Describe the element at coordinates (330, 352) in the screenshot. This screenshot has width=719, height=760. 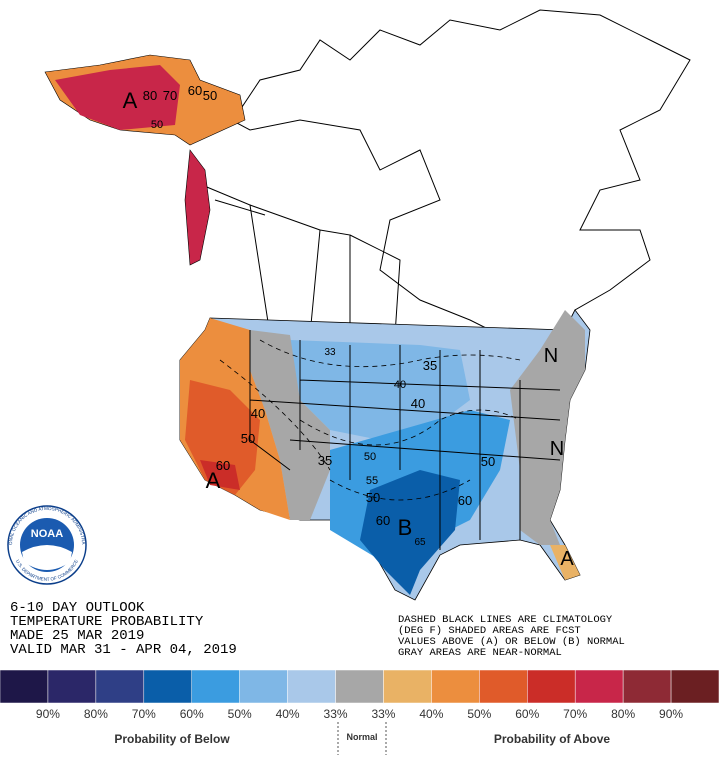
I see `map-label: 33` at that location.